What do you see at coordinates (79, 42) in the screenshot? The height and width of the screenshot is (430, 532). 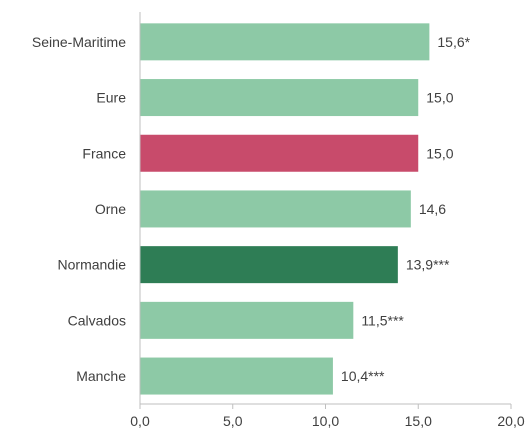 I see `category-label: Seine-Maritime` at bounding box center [79, 42].